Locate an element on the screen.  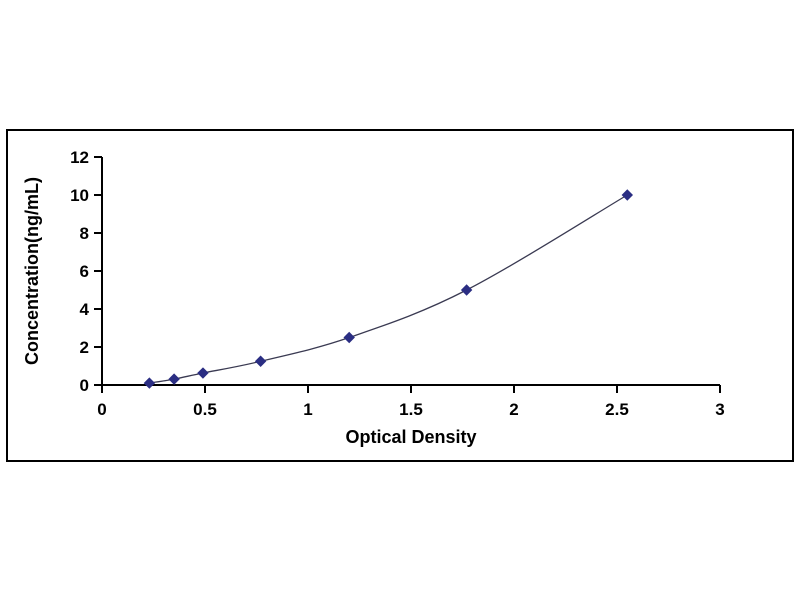
y-tick-label: 10 is located at coordinates (79, 195).